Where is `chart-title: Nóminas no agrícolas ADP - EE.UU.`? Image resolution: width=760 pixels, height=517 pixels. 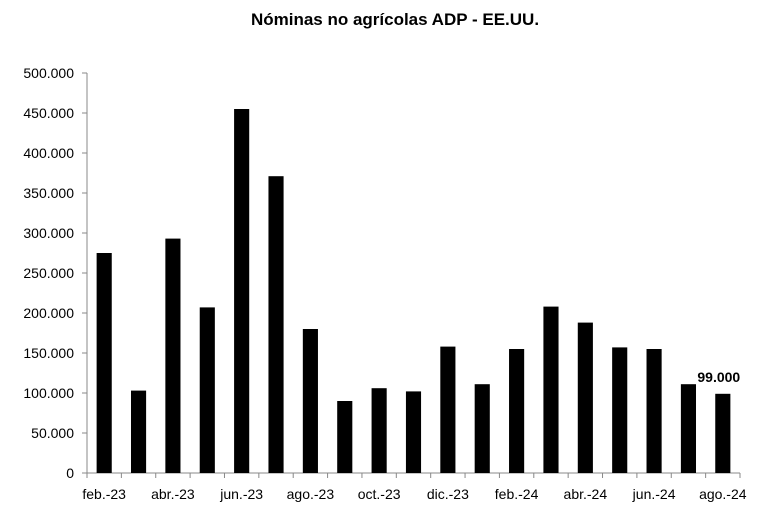
chart-title: Nóminas no agrícolas ADP - EE.UU. is located at coordinates (395, 19).